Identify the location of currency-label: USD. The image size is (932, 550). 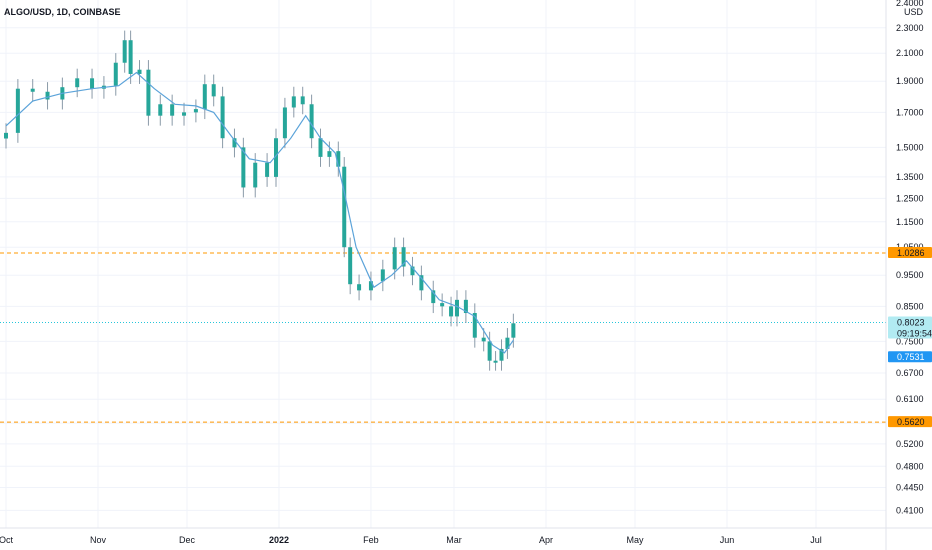
(914, 12).